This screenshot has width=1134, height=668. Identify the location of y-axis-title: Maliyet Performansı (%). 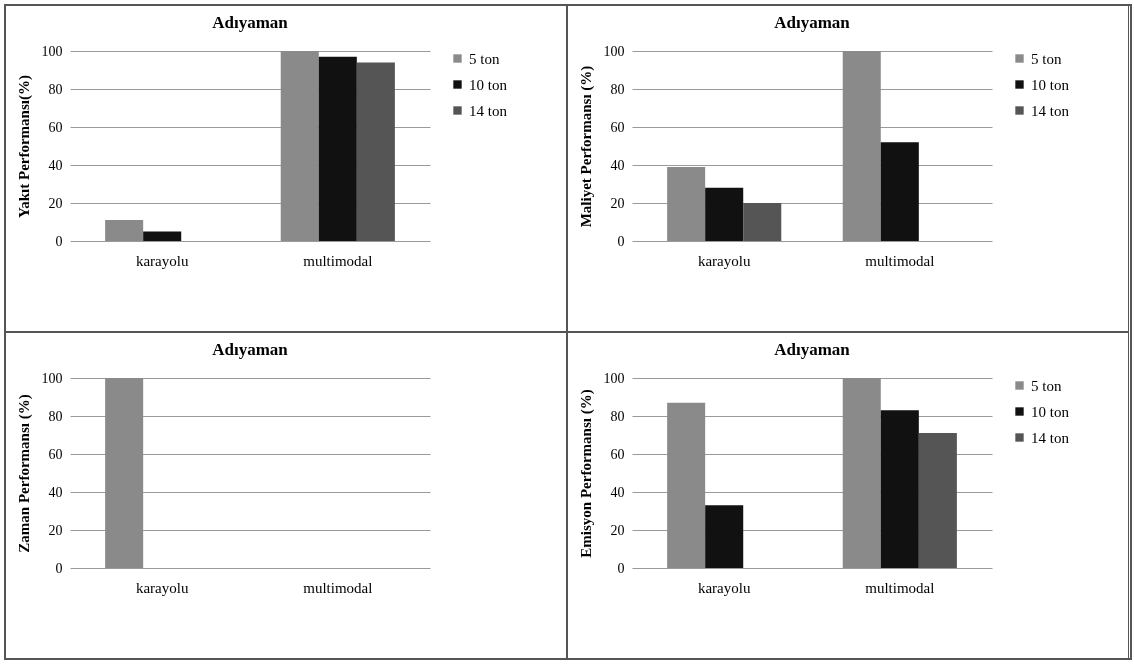
(586, 146).